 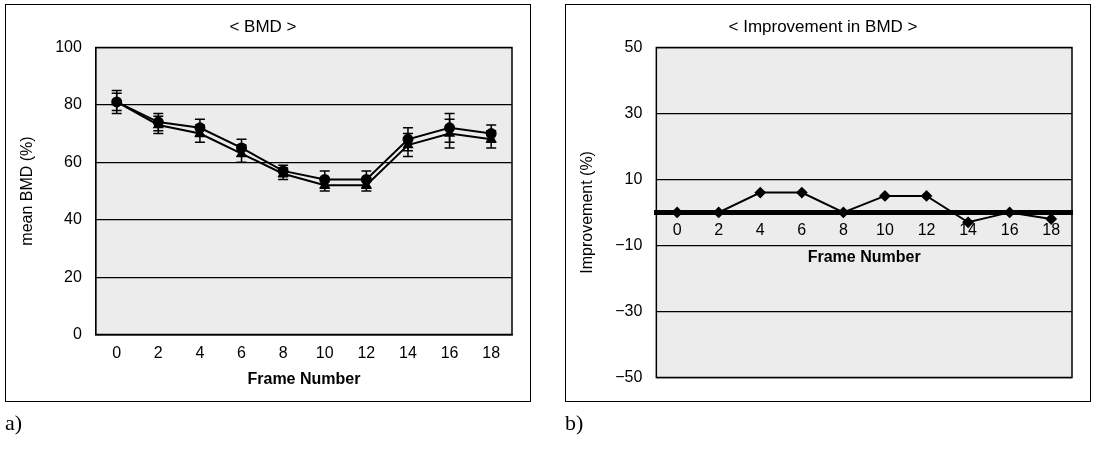 What do you see at coordinates (77, 334) in the screenshot?
I see `y-tick-label: 0` at bounding box center [77, 334].